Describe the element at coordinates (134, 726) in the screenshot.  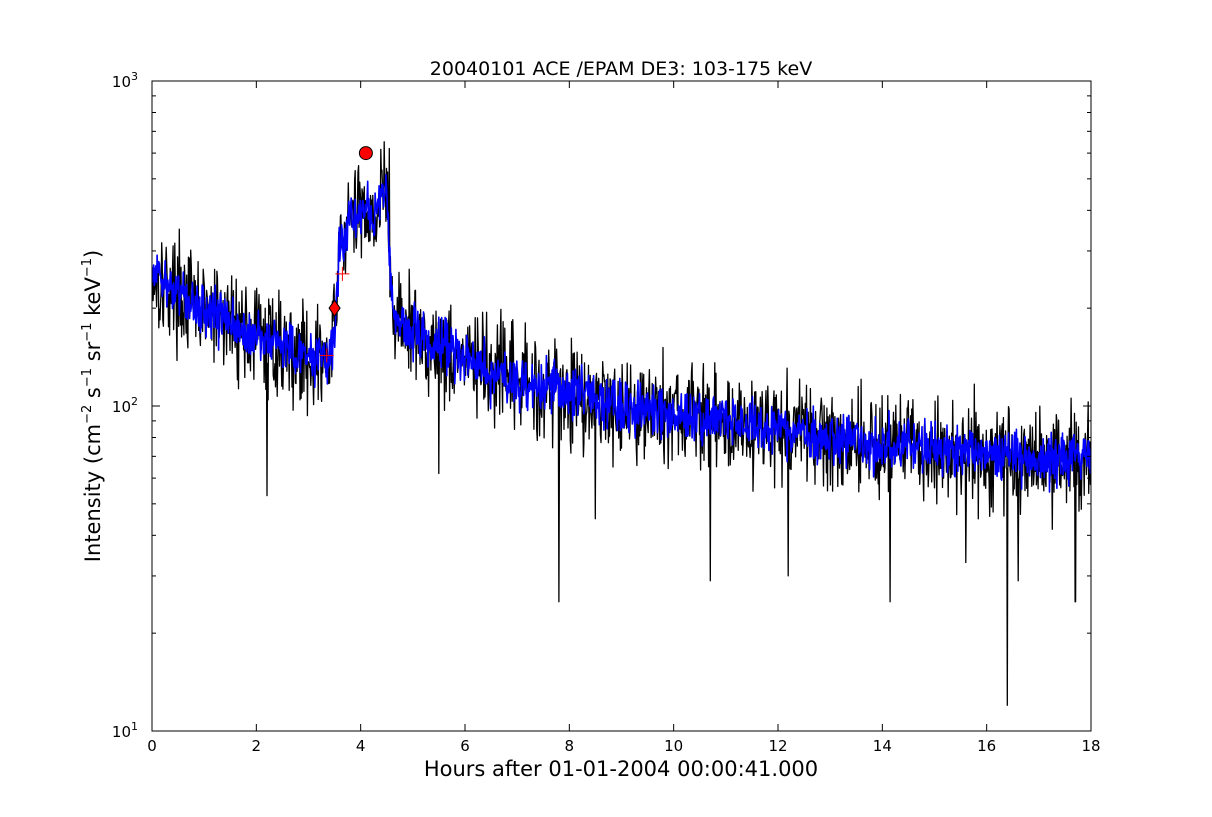
I see `y-tick-label-exp: 1` at that location.